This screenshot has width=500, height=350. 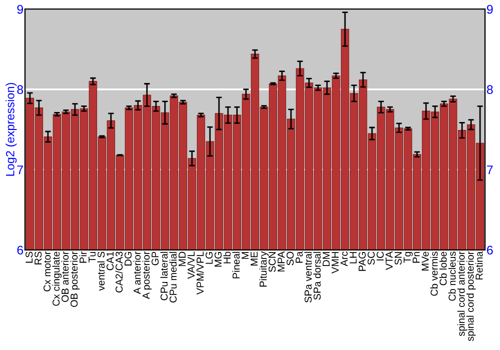 I want to click on x-tick-label: Cb lobe, so click(x=443, y=269).